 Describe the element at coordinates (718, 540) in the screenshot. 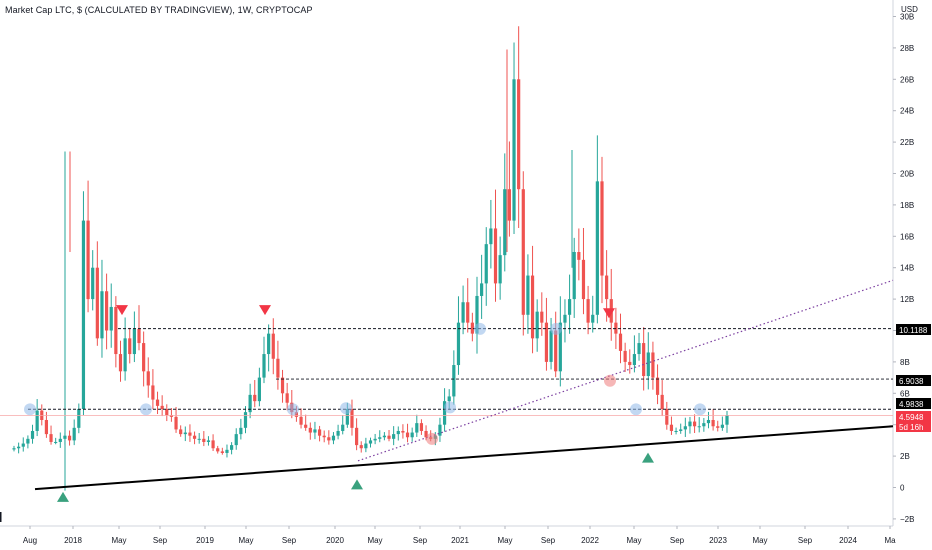

I see `x-tick-label: 2023` at that location.